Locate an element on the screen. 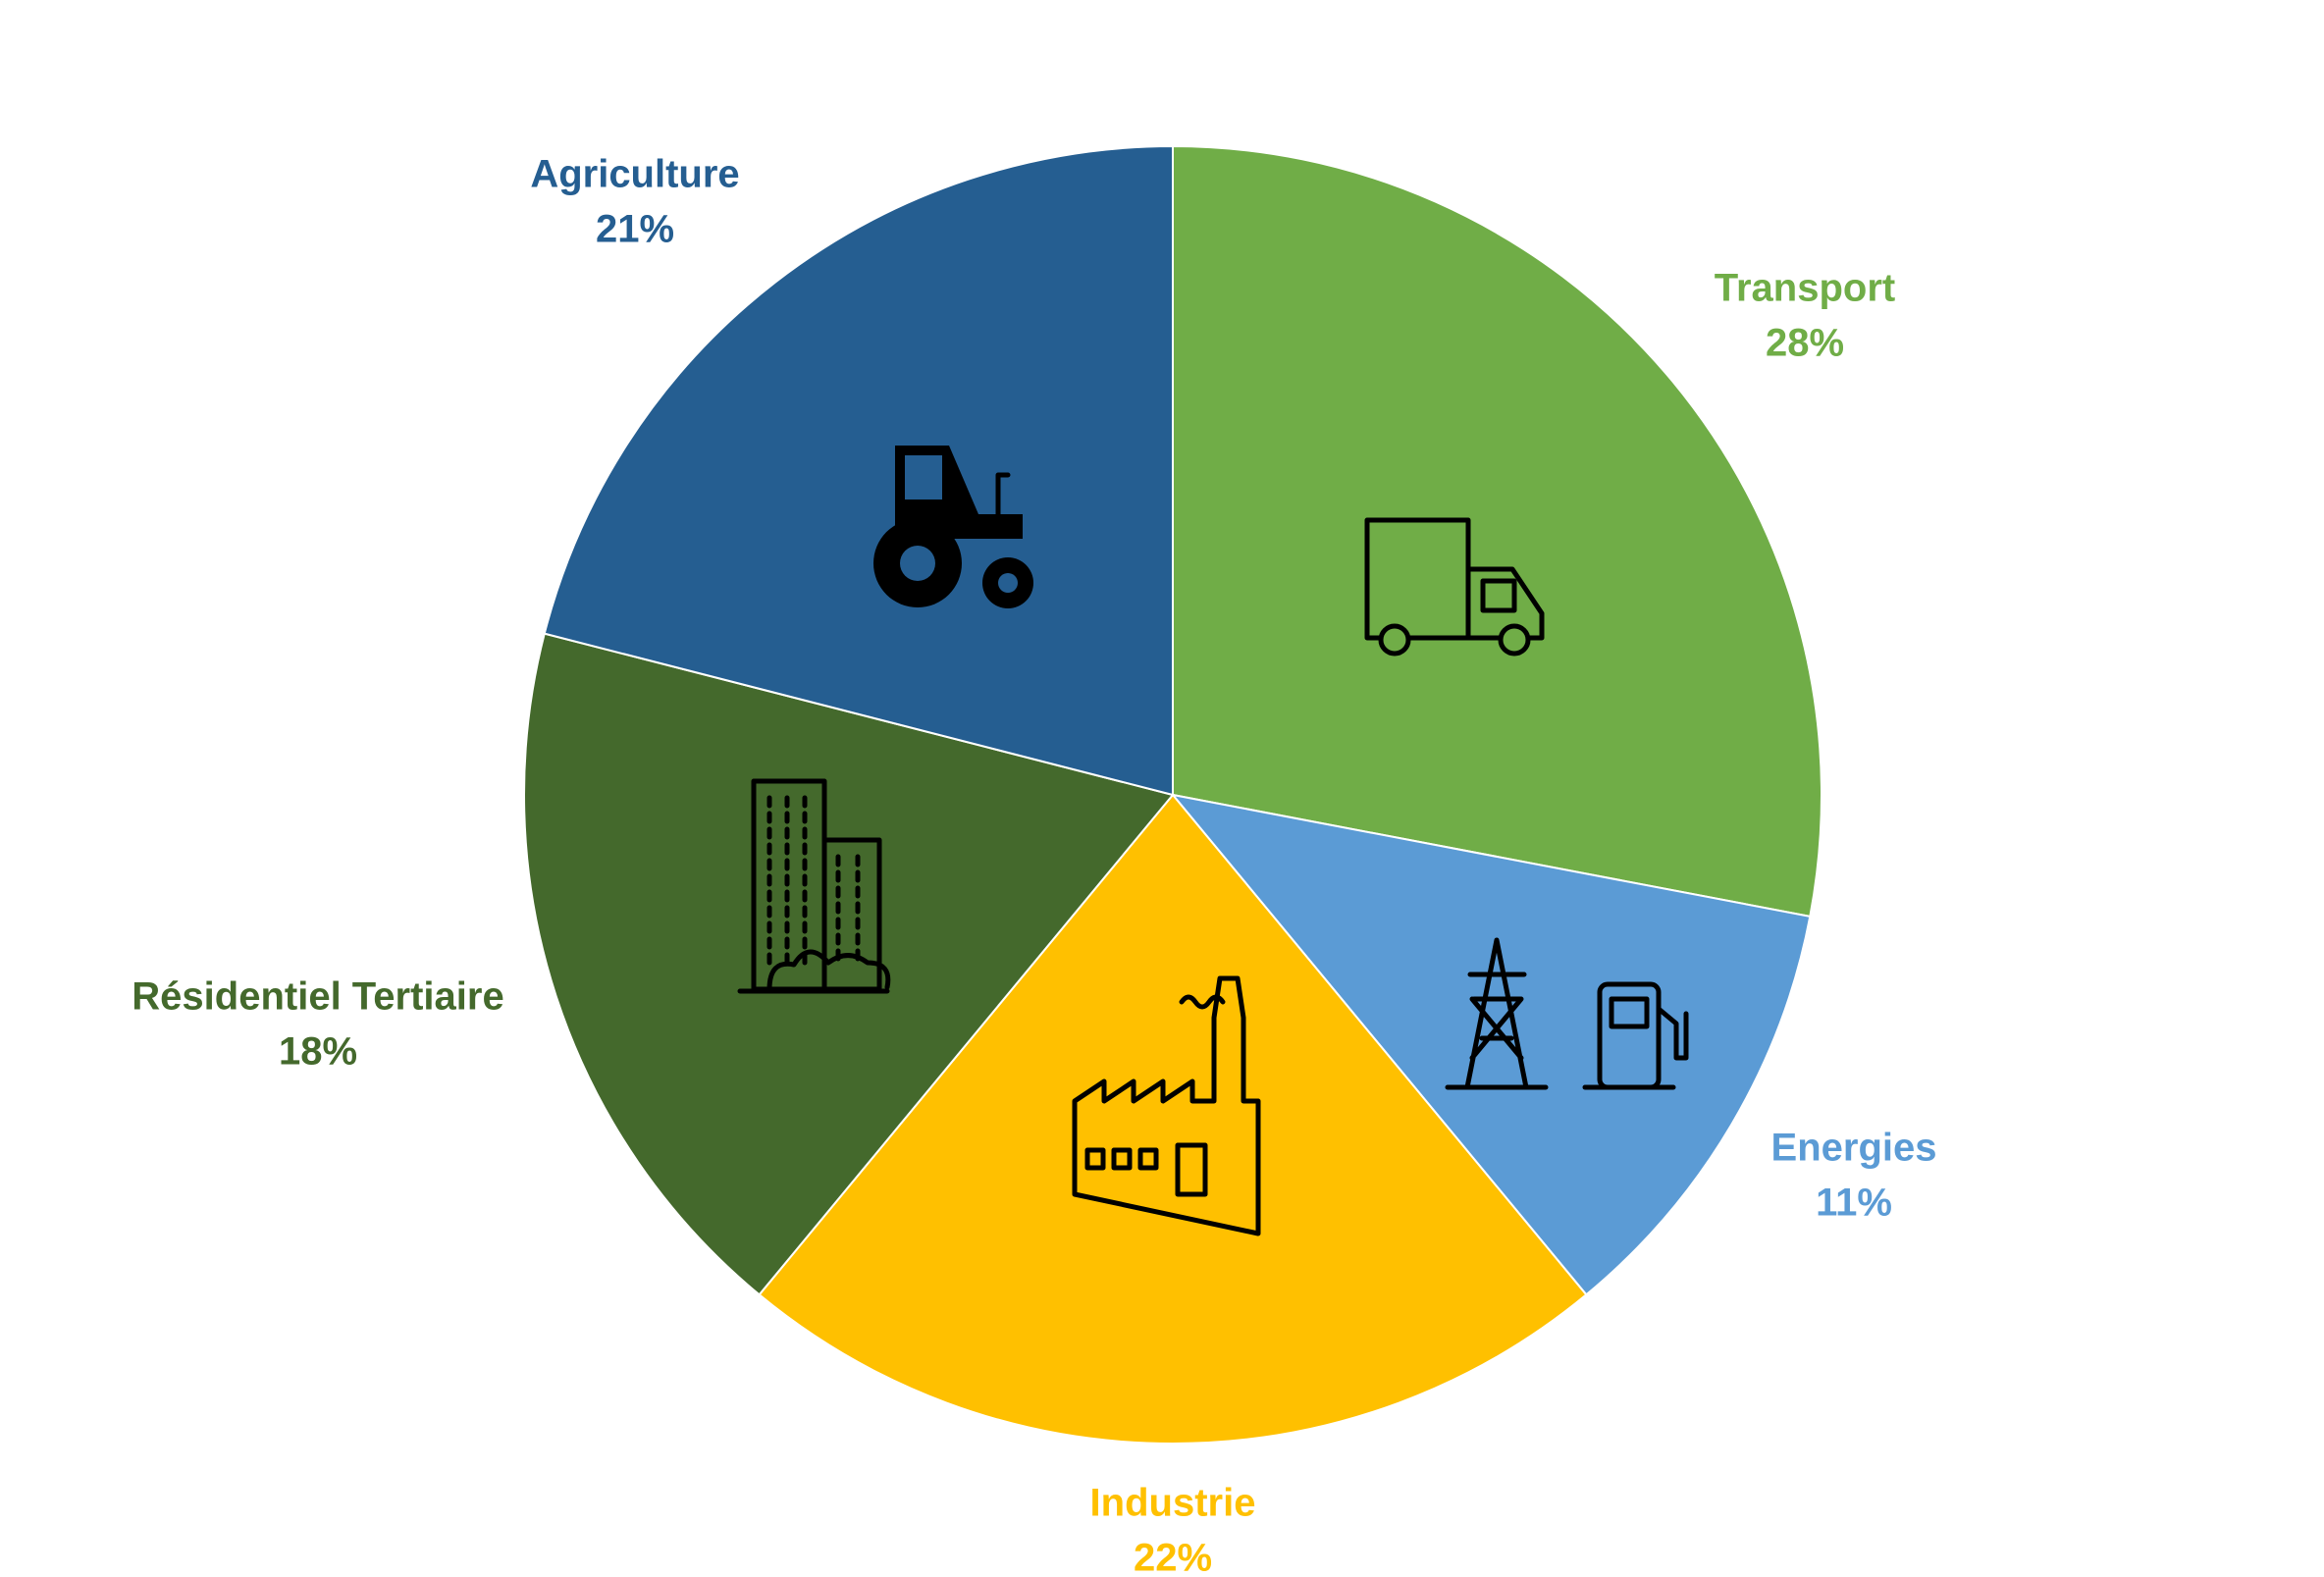 Image resolution: width=2324 pixels, height=1577 pixels. slice-value-label: 22% is located at coordinates (1173, 1557).